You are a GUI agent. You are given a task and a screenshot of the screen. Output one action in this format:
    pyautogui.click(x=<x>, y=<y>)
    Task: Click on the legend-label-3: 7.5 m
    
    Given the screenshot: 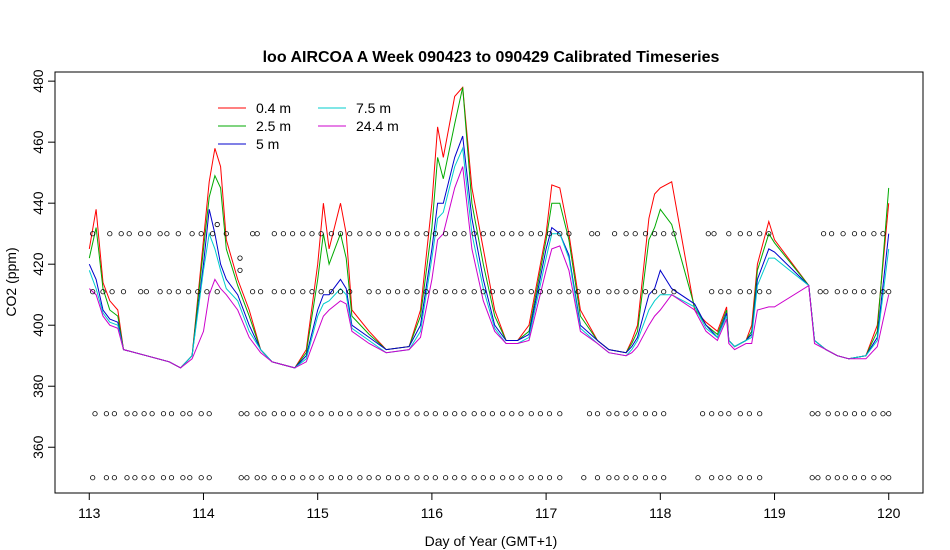 What is the action you would take?
    pyautogui.click(x=373, y=108)
    